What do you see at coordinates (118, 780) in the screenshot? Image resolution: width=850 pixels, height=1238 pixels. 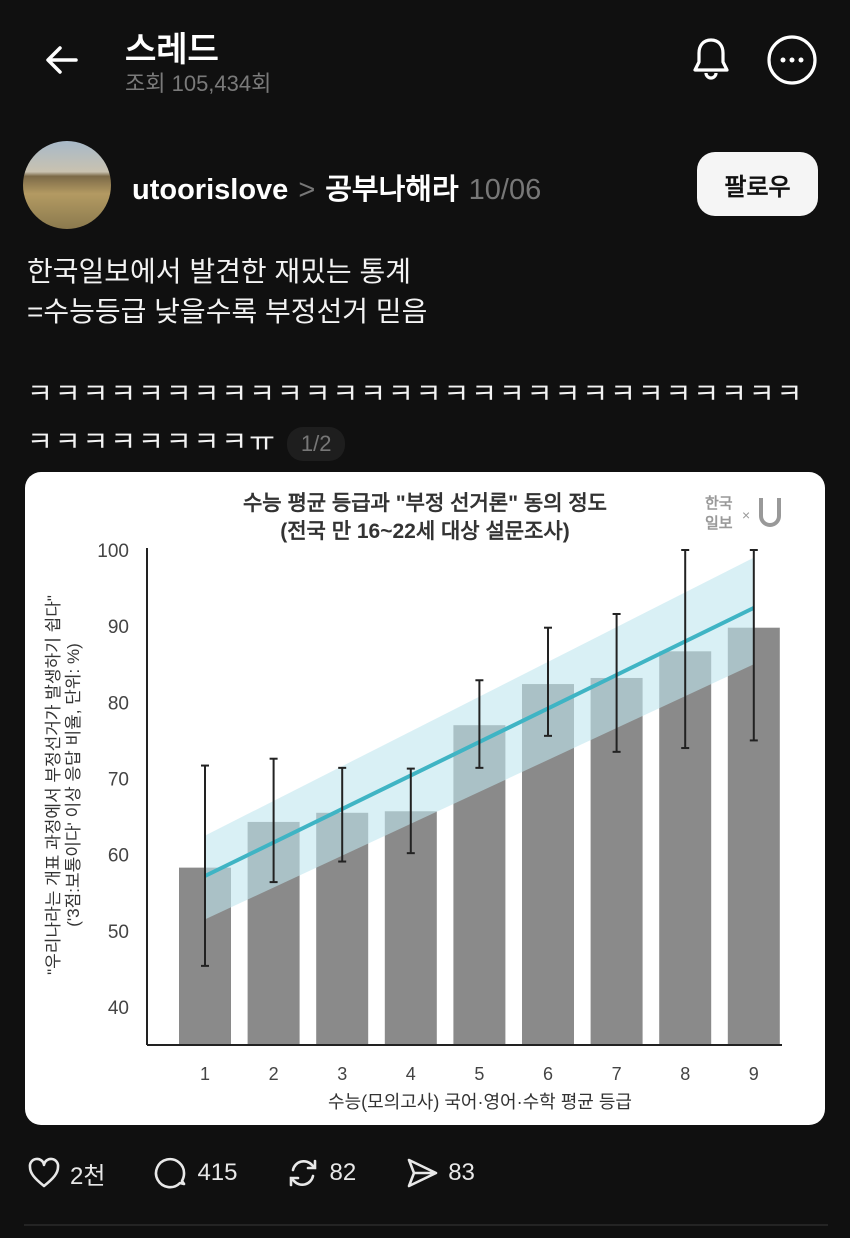 I see `y-tick-label: 70` at bounding box center [118, 780].